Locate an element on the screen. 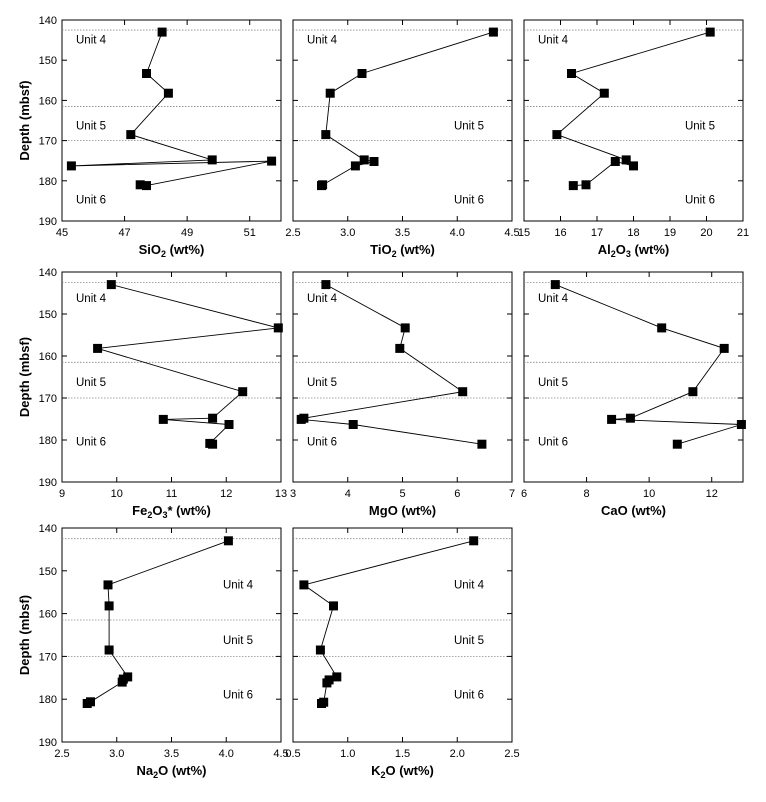 This screenshot has height=802, width=766. x-tick-label: 9 is located at coordinates (62, 494).